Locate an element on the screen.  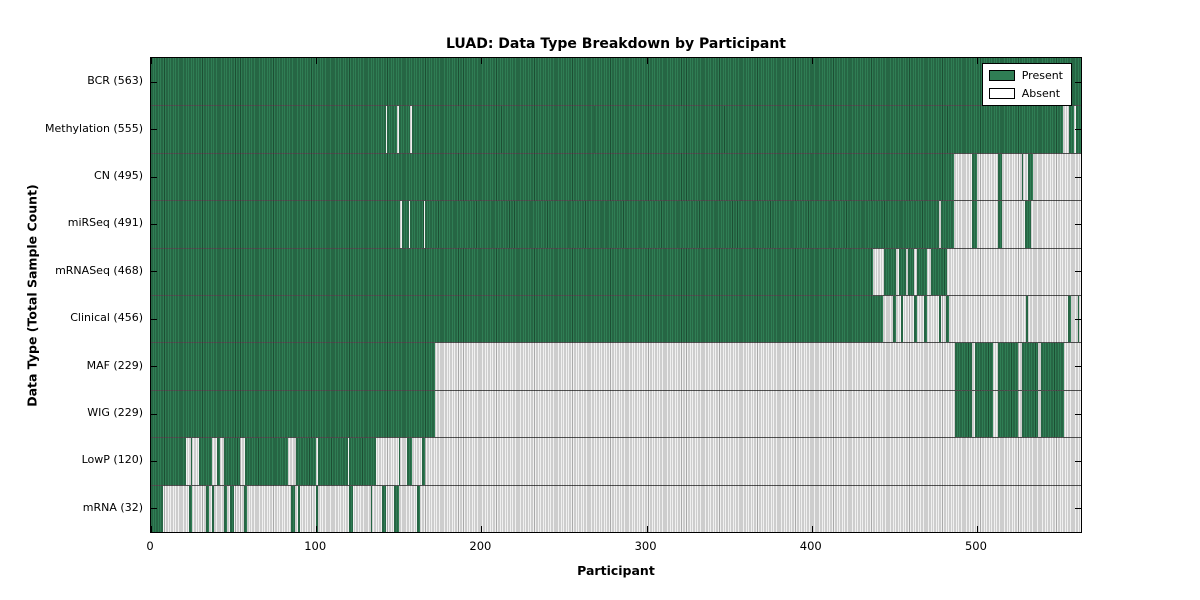
y-tick-label: miRSeq (491) is located at coordinates (105, 223).